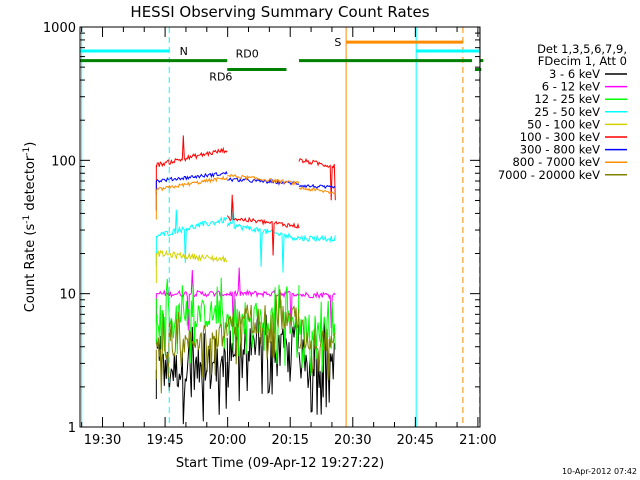 This screenshot has width=640, height=480. What do you see at coordinates (563, 124) in the screenshot?
I see `legend-entry-label: 50 - 100 keV` at bounding box center [563, 124].